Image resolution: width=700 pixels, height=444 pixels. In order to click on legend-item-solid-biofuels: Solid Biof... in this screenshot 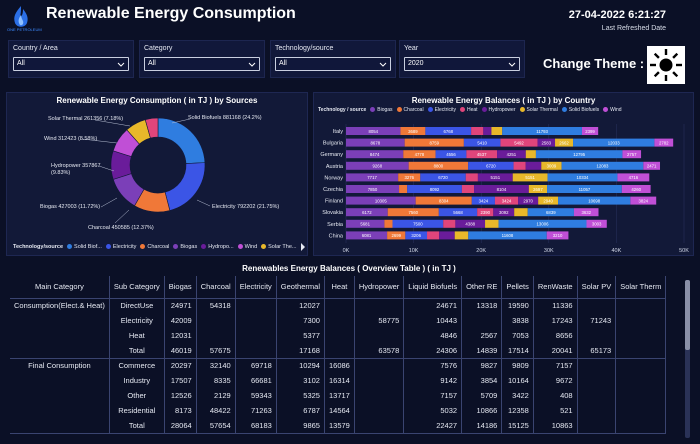, I will do `click(84, 247)`.